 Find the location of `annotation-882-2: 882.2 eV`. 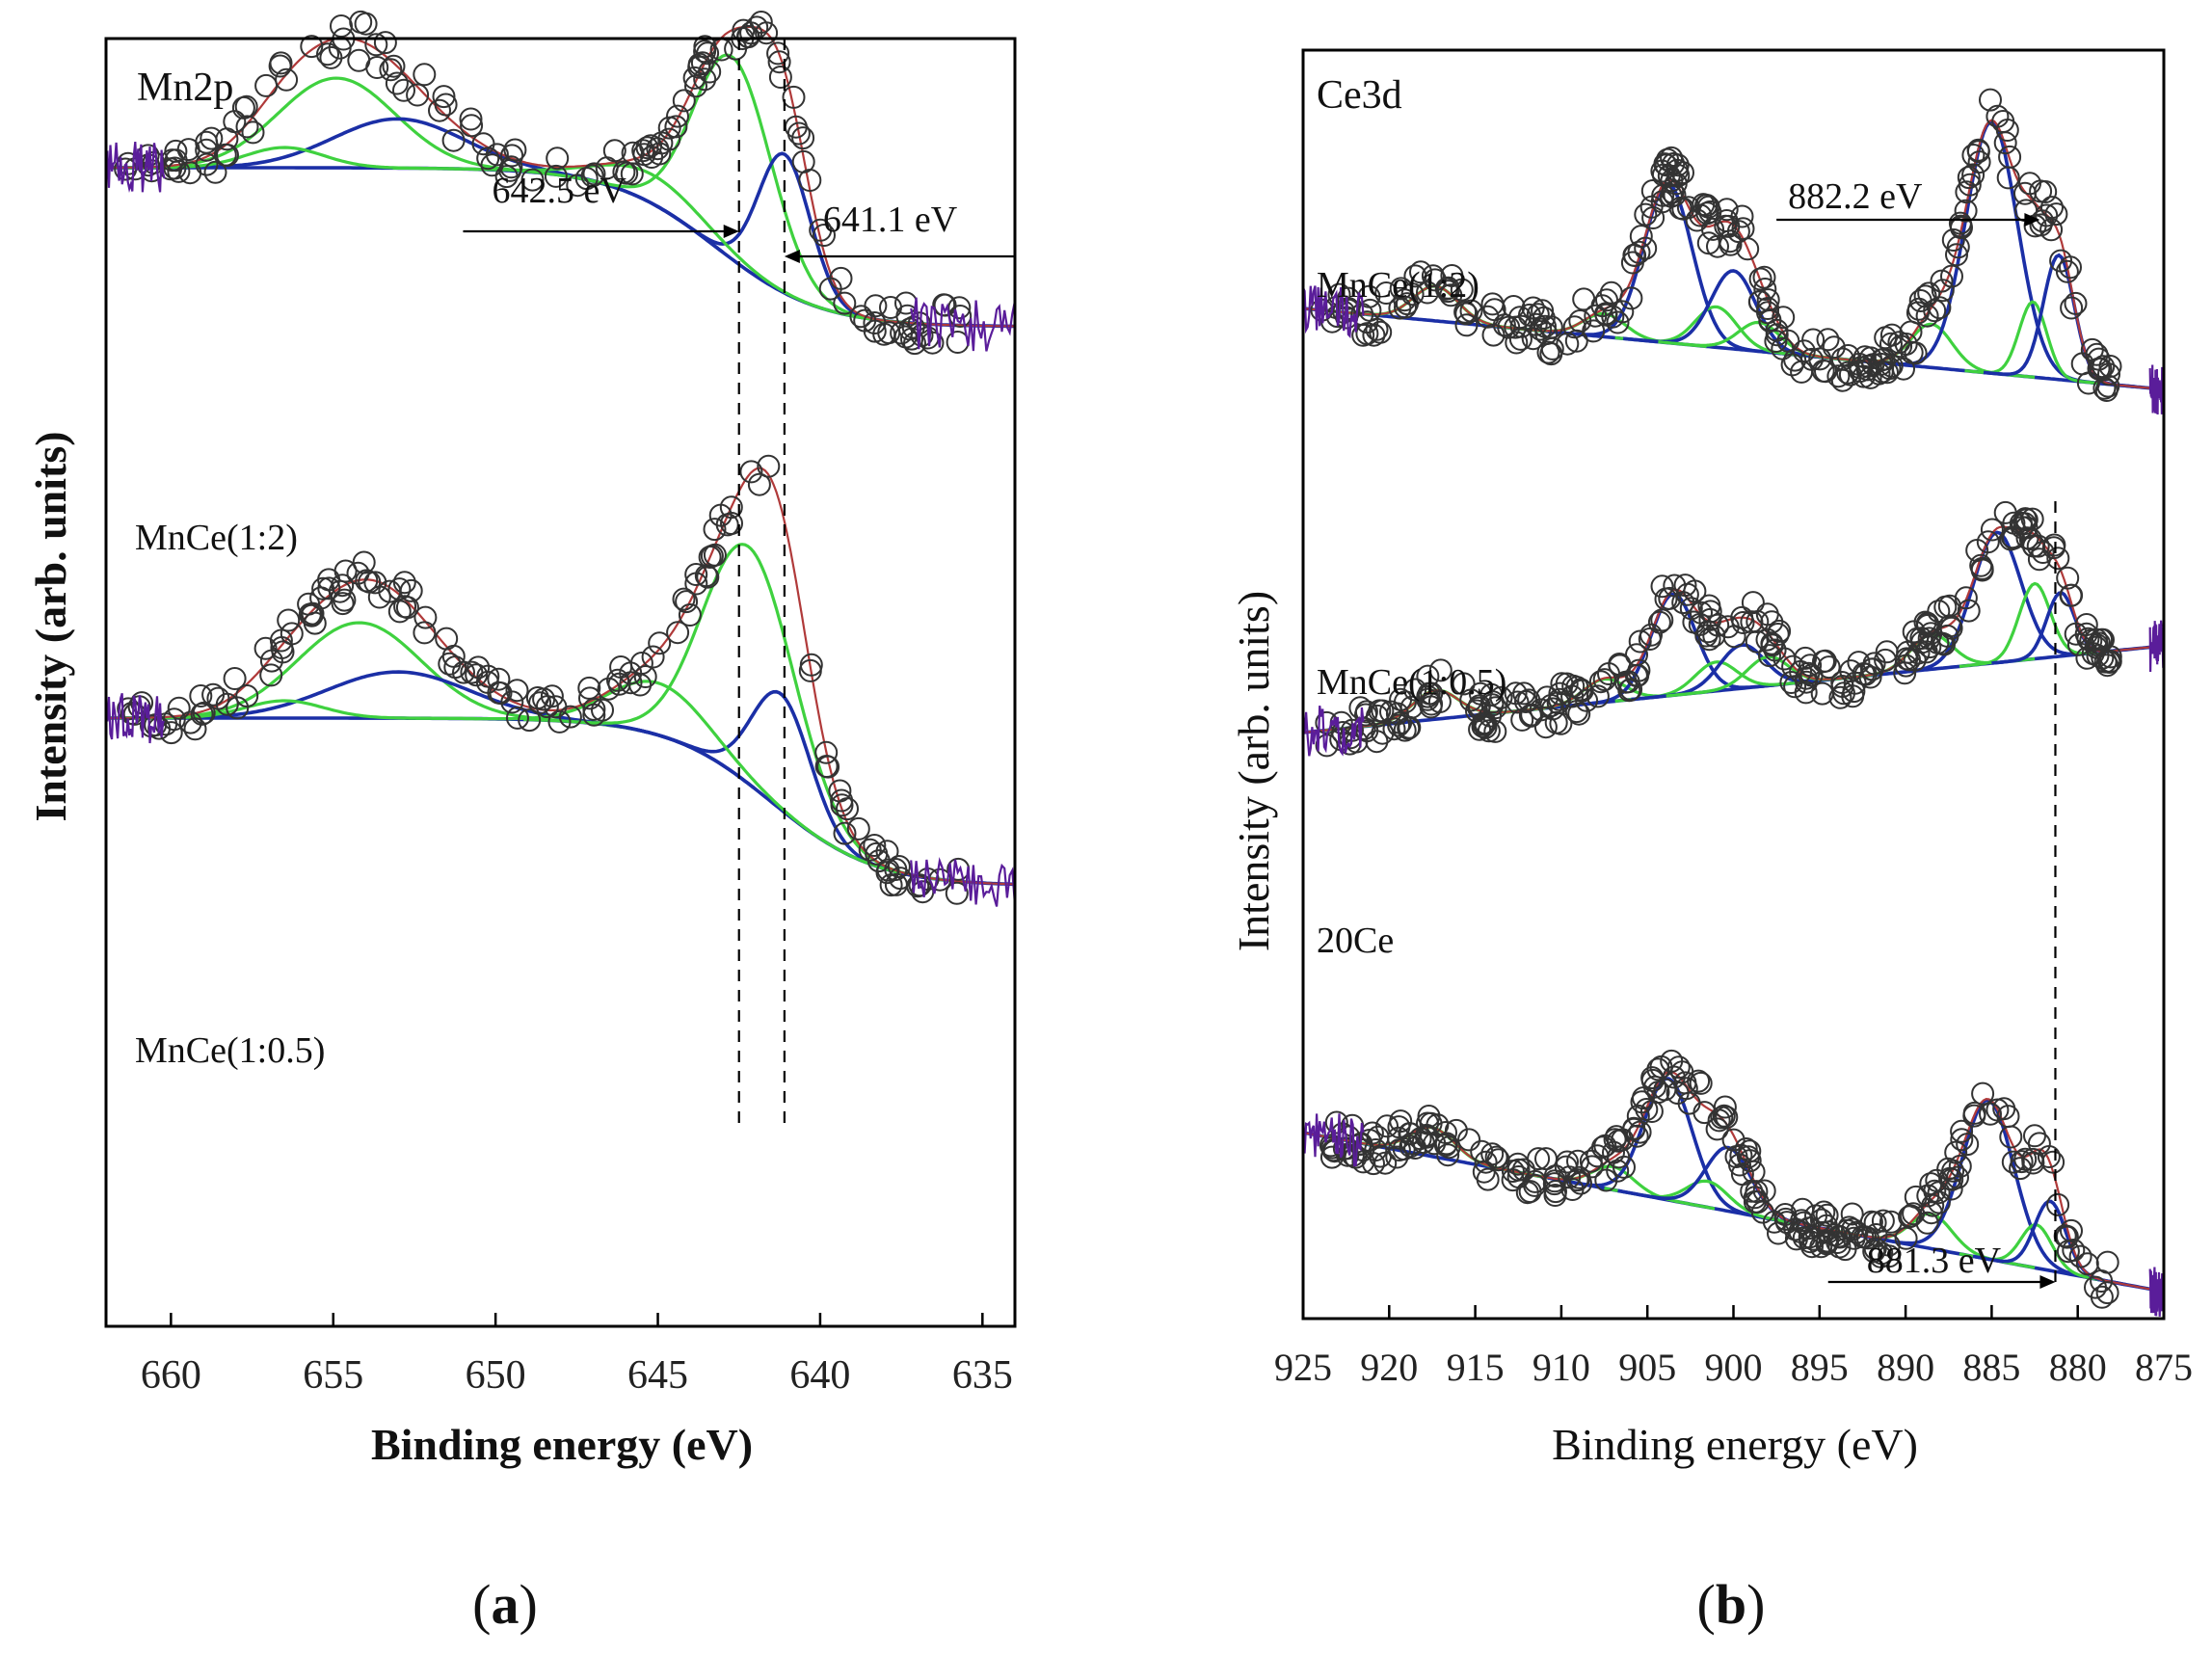

annotation-882-2: 882.2 eV is located at coordinates (1855, 196).